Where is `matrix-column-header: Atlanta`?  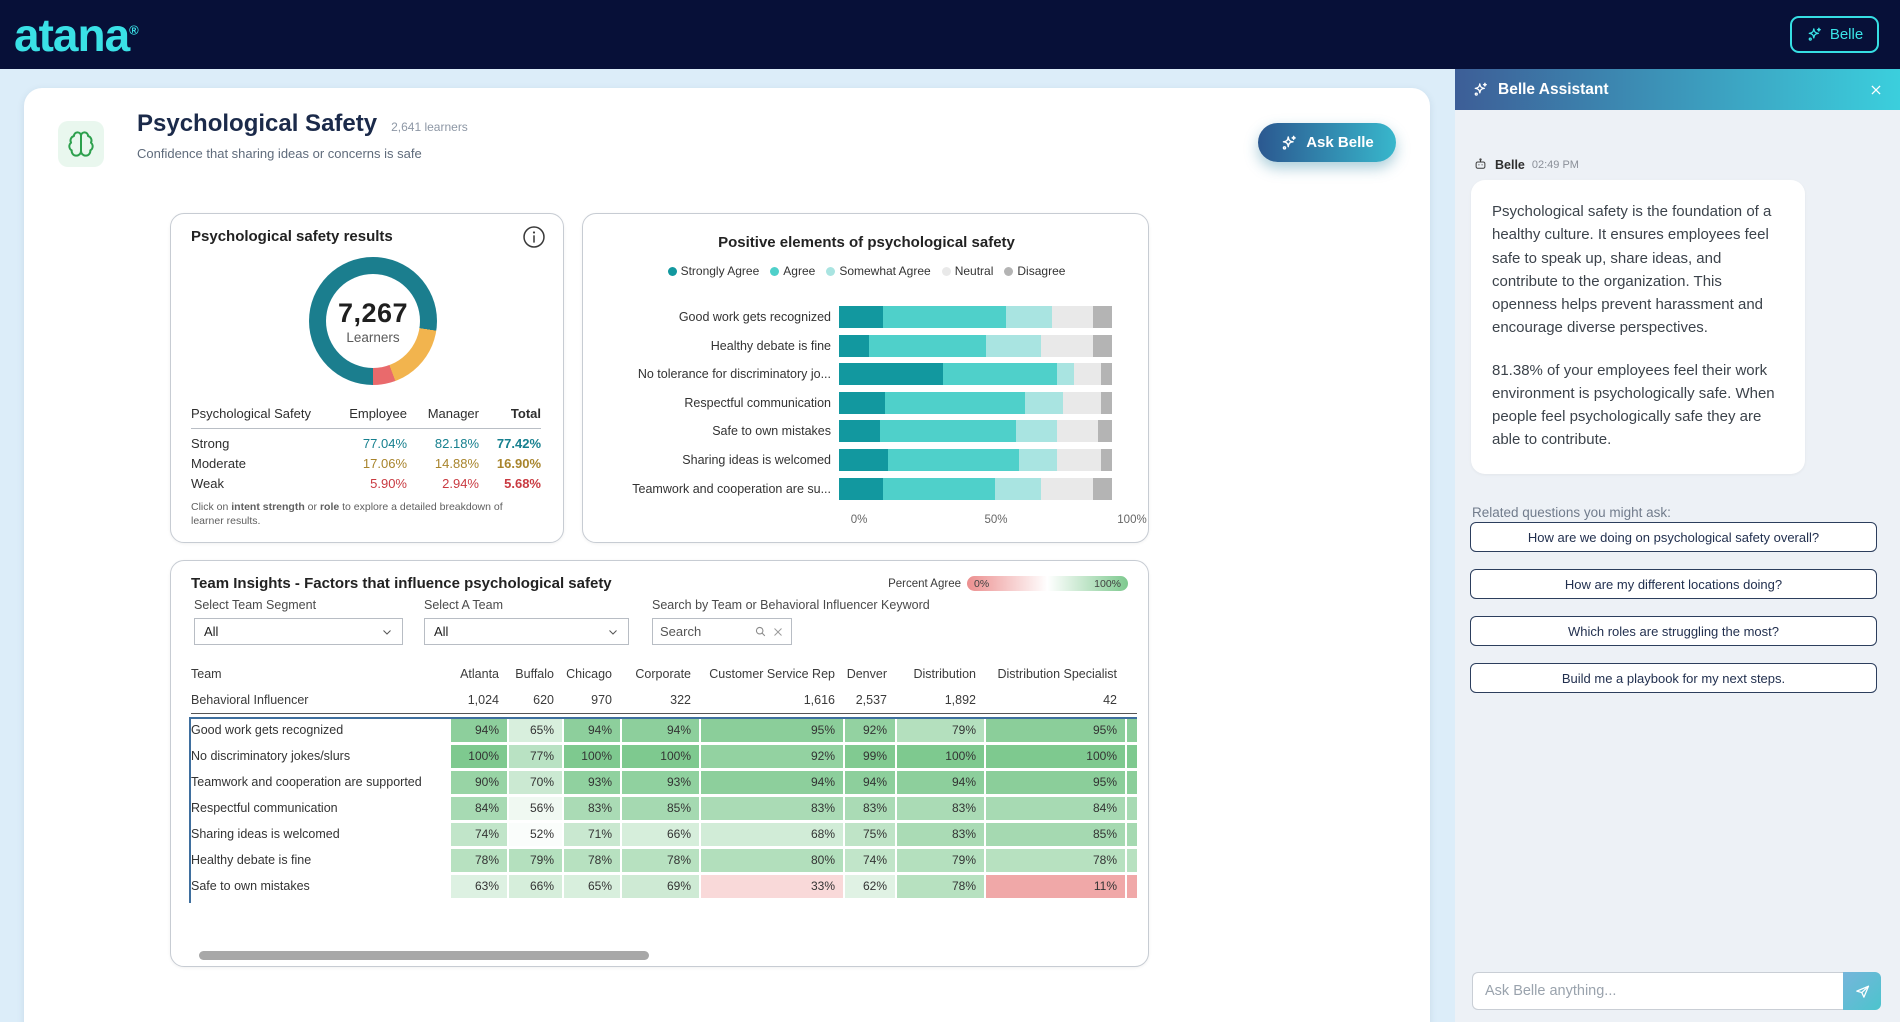 matrix-column-header: Atlanta is located at coordinates (479, 674).